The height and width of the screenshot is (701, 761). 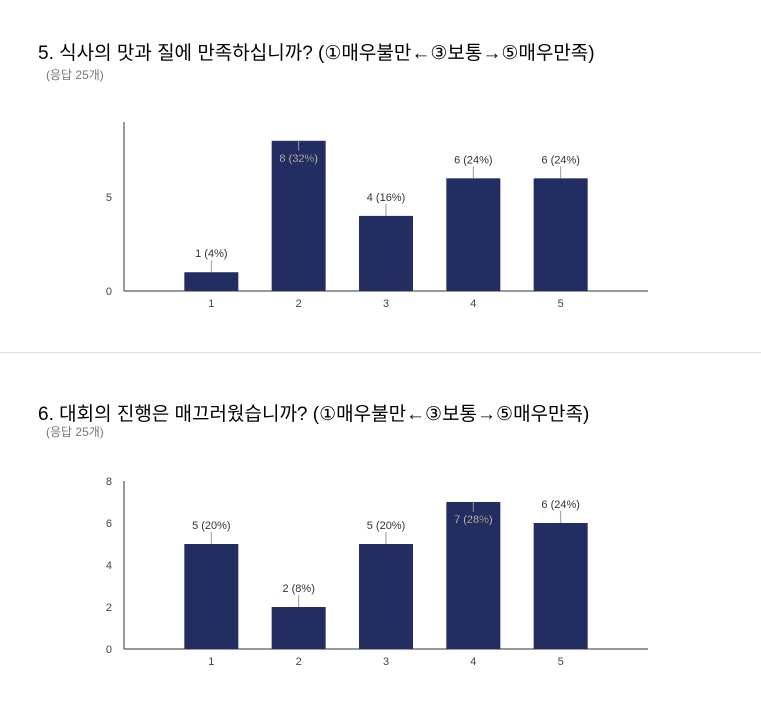 I want to click on y-tick-label: 6, so click(x=109, y=524).